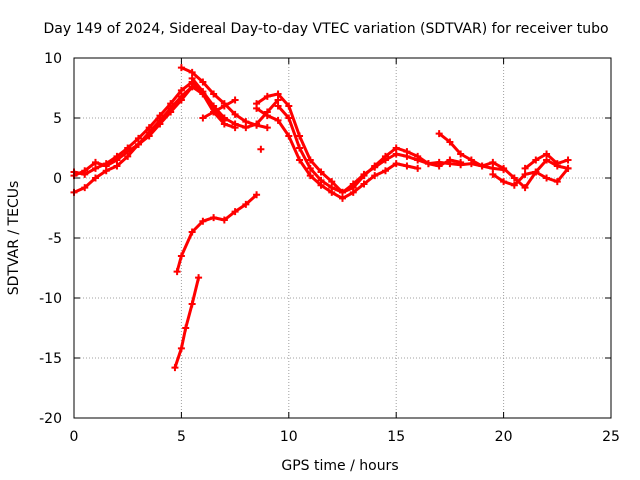 The width and height of the screenshot is (640, 480). I want to click on x-axis-label: GPS time / hours, so click(339, 466).